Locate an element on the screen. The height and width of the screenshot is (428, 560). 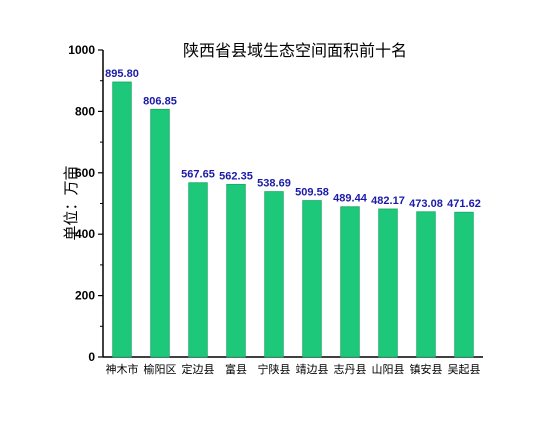
x-tick-label: 志丹县 is located at coordinates (350, 369).